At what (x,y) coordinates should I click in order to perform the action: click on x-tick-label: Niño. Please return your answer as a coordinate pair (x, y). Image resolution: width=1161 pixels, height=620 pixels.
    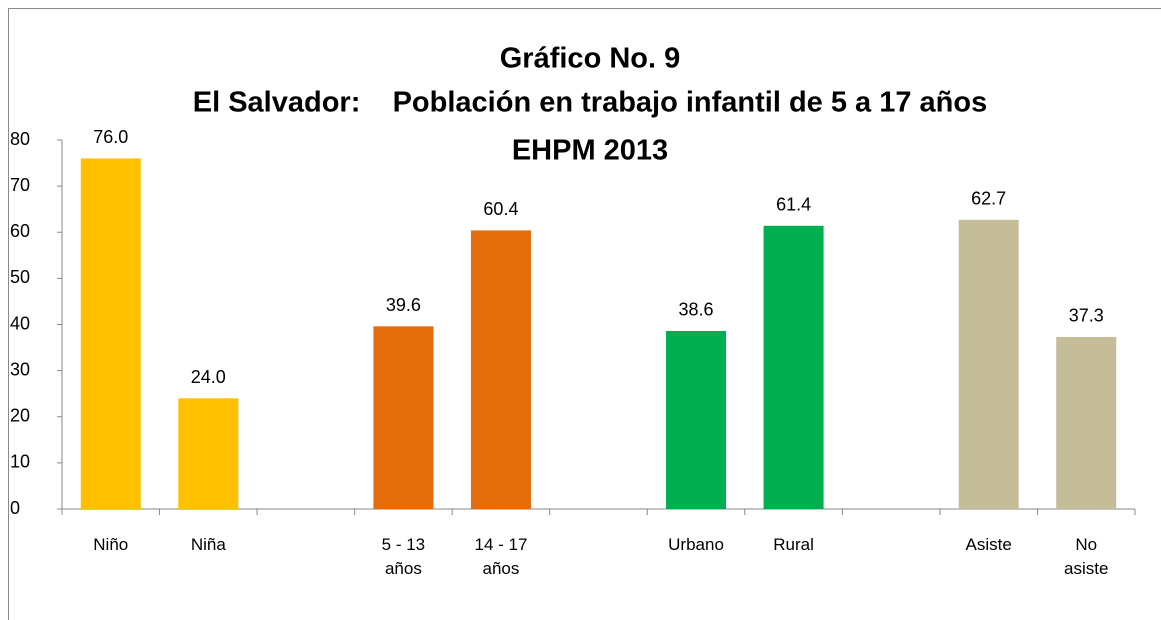
    Looking at the image, I should click on (111, 544).